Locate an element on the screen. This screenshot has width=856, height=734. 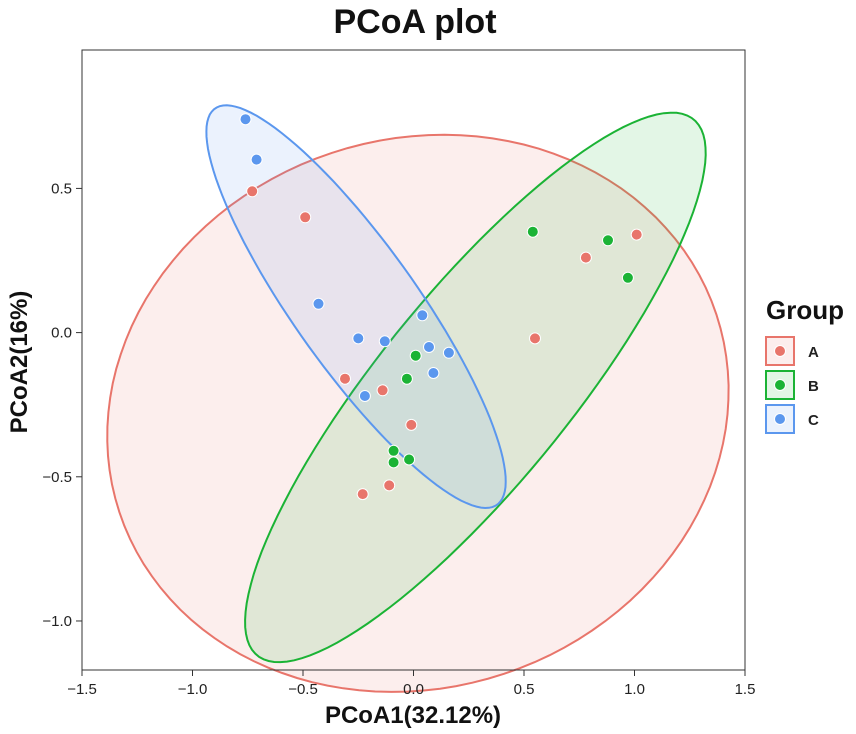
x-tick-label: 1.0 is located at coordinates (634, 689).